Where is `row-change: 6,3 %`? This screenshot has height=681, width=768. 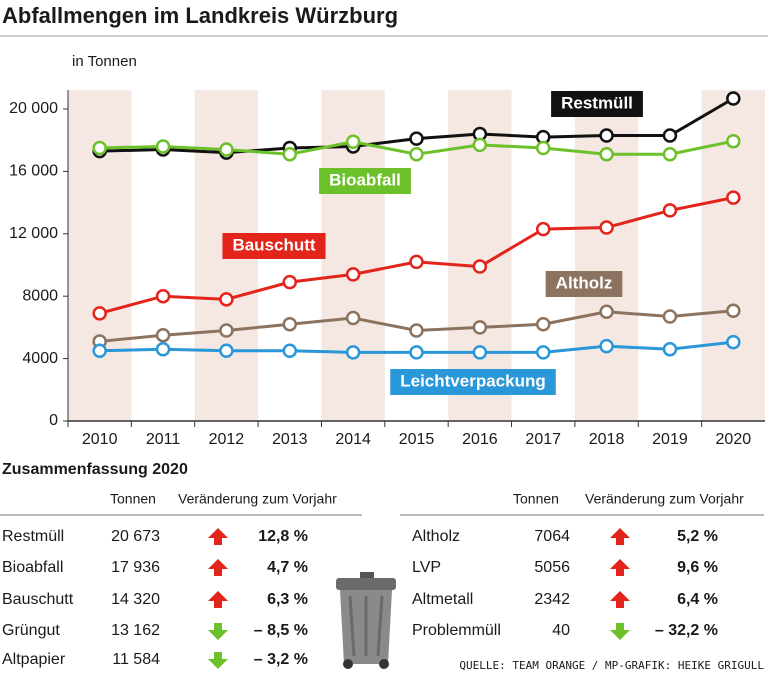
row-change: 6,3 % is located at coordinates (287, 599).